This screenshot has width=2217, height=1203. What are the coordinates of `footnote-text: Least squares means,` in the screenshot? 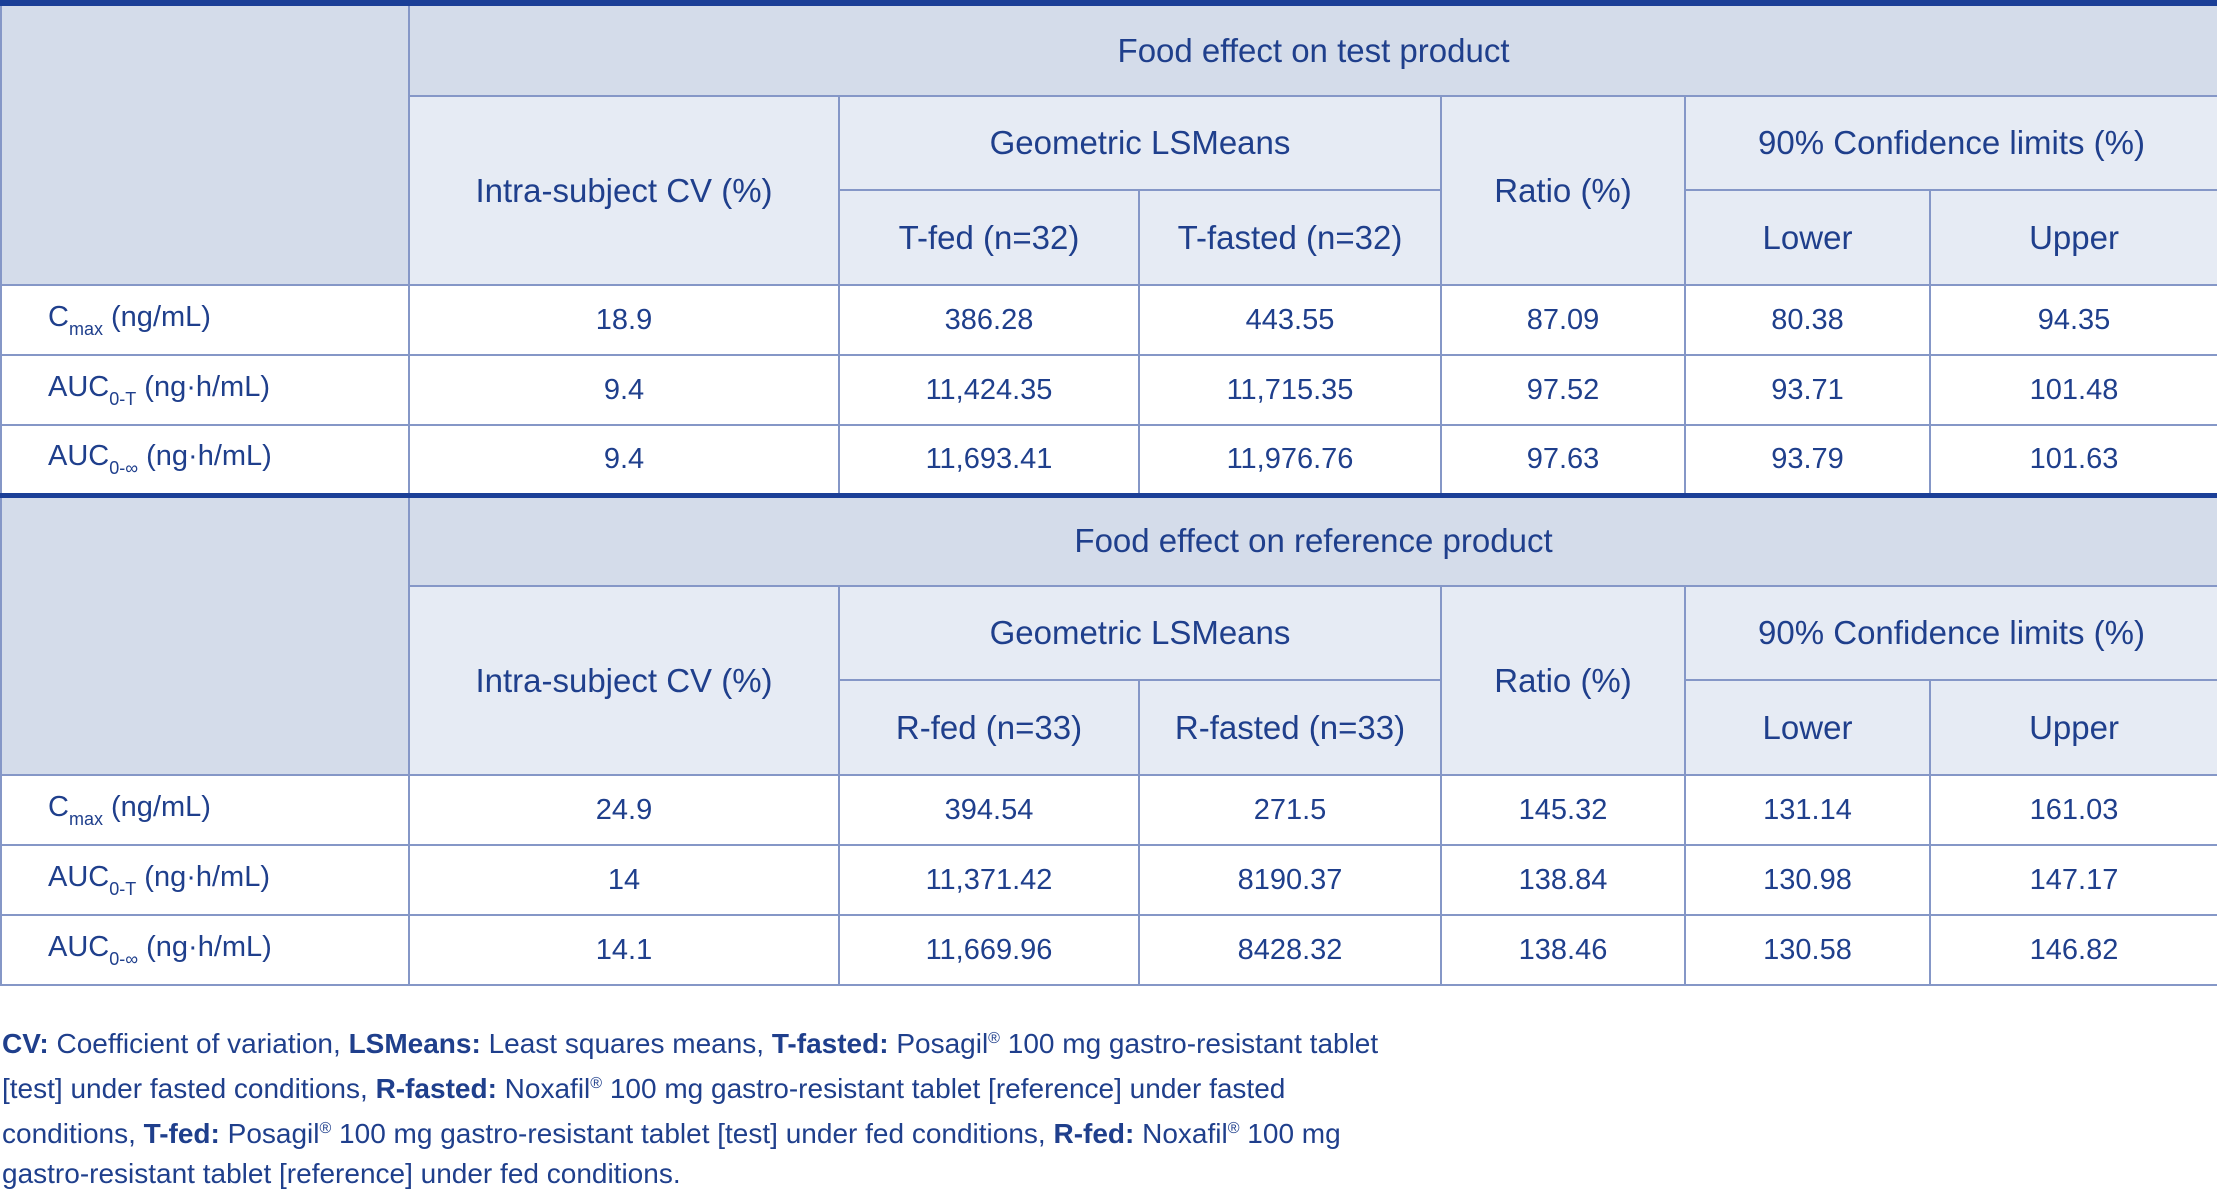 It's located at (626, 1043).